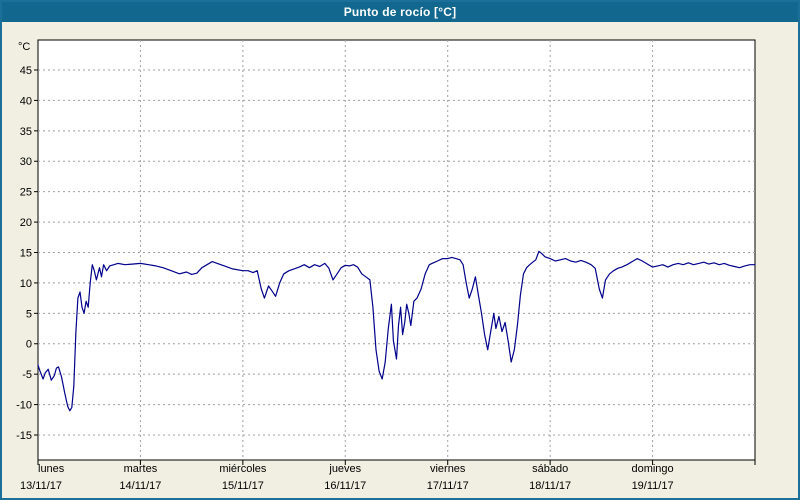 The height and width of the screenshot is (503, 800). What do you see at coordinates (345, 486) in the screenshot?
I see `x-date-label: 16/11/17` at bounding box center [345, 486].